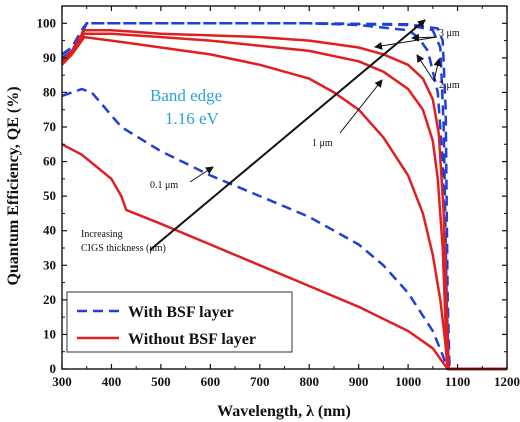 This screenshot has width=520, height=422. I want to click on x-tick-label: 400, so click(112, 381).